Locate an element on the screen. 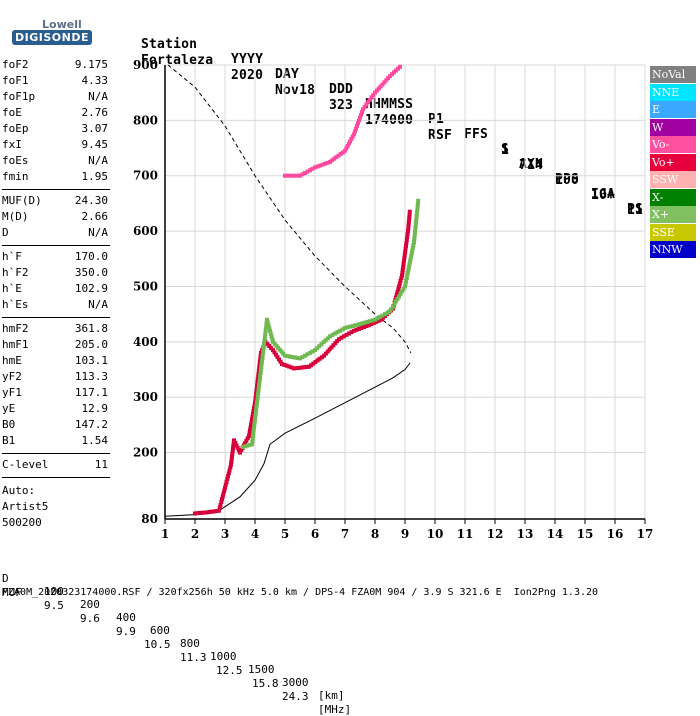 This screenshot has height=716, width=700. param-value: 1.95 is located at coordinates (95, 176).